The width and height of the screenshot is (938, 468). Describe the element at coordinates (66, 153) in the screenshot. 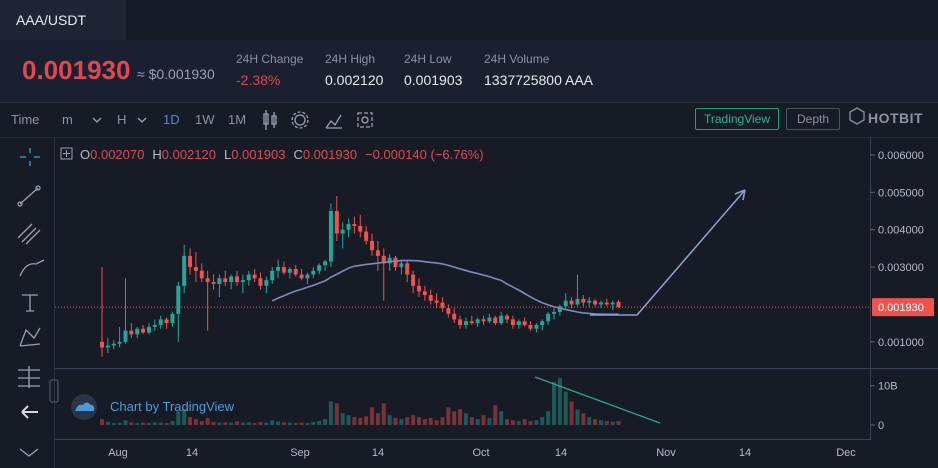

I see `legend-toggle` at that location.